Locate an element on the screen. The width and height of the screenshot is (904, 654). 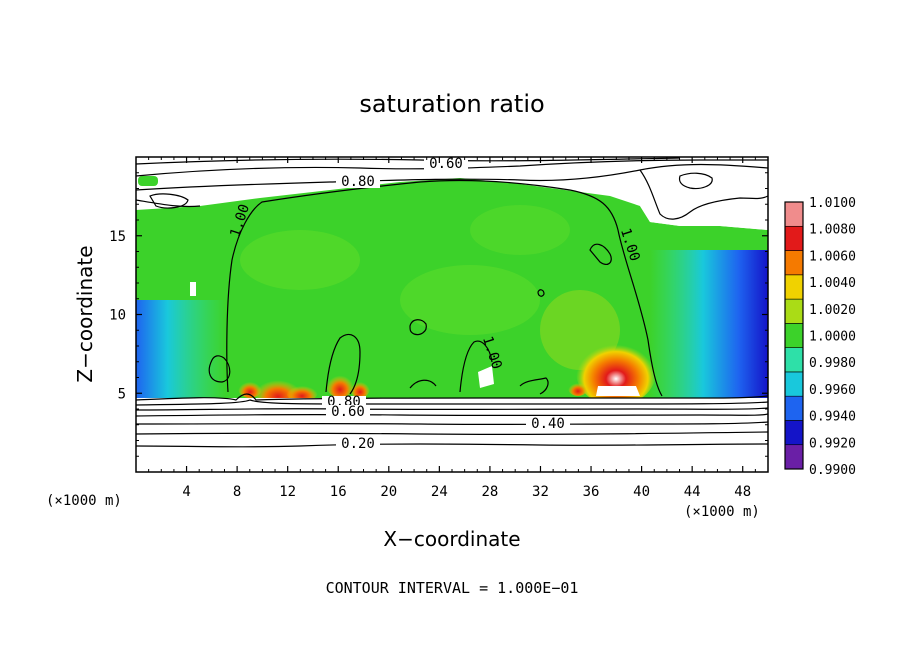
colorbar-label: 1.0080 is located at coordinates (832, 230).